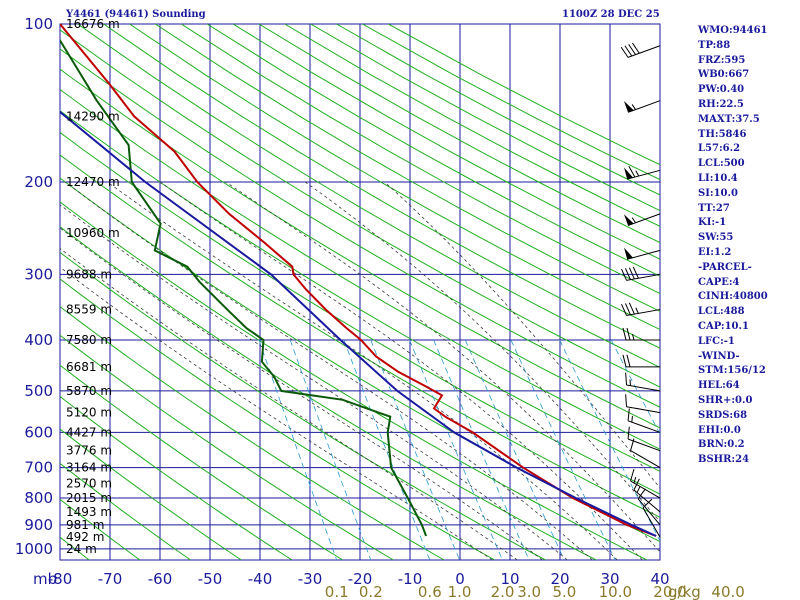 The image size is (800, 600). Describe the element at coordinates (722, 134) in the screenshot. I see `index-item: TH:5846` at that location.